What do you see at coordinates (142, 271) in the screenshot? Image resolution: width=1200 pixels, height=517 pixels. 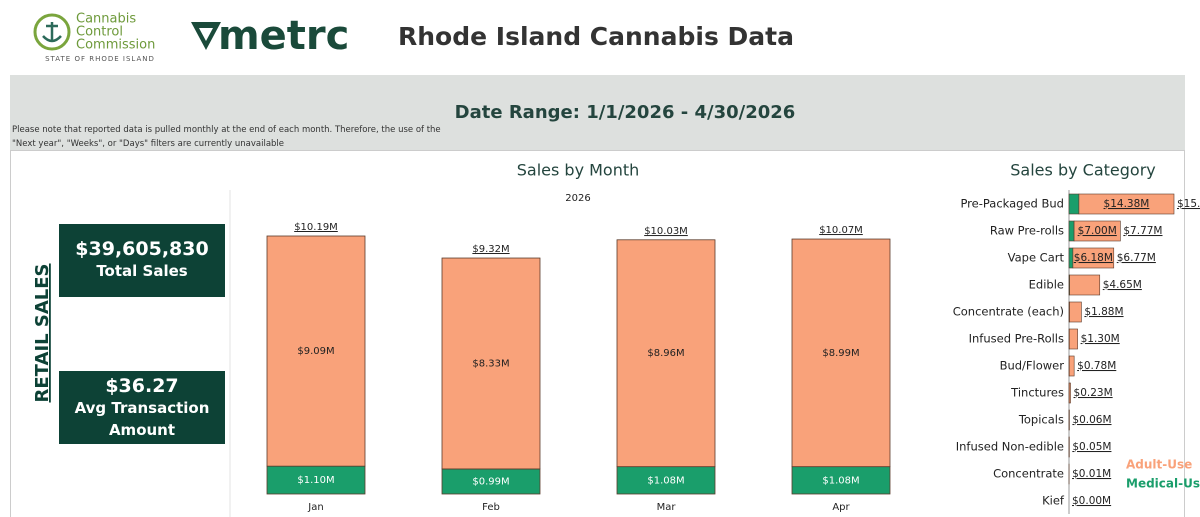 I see `kpi-label: Total Sales` at bounding box center [142, 271].